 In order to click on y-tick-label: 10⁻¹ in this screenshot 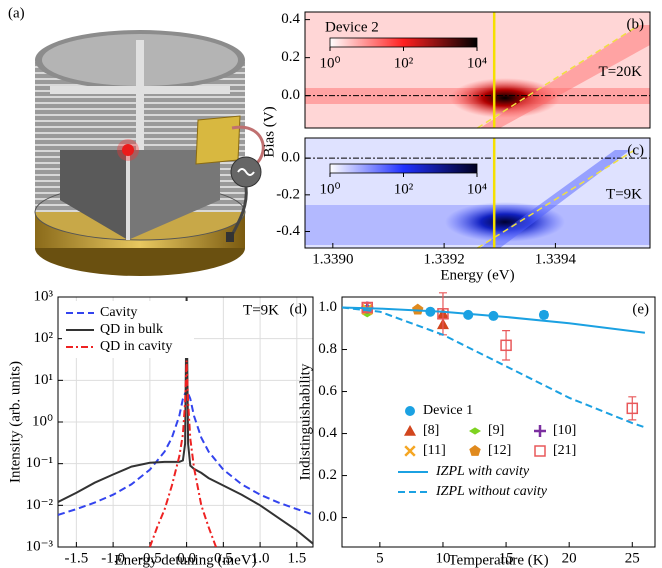, I will do `click(39, 463)`.